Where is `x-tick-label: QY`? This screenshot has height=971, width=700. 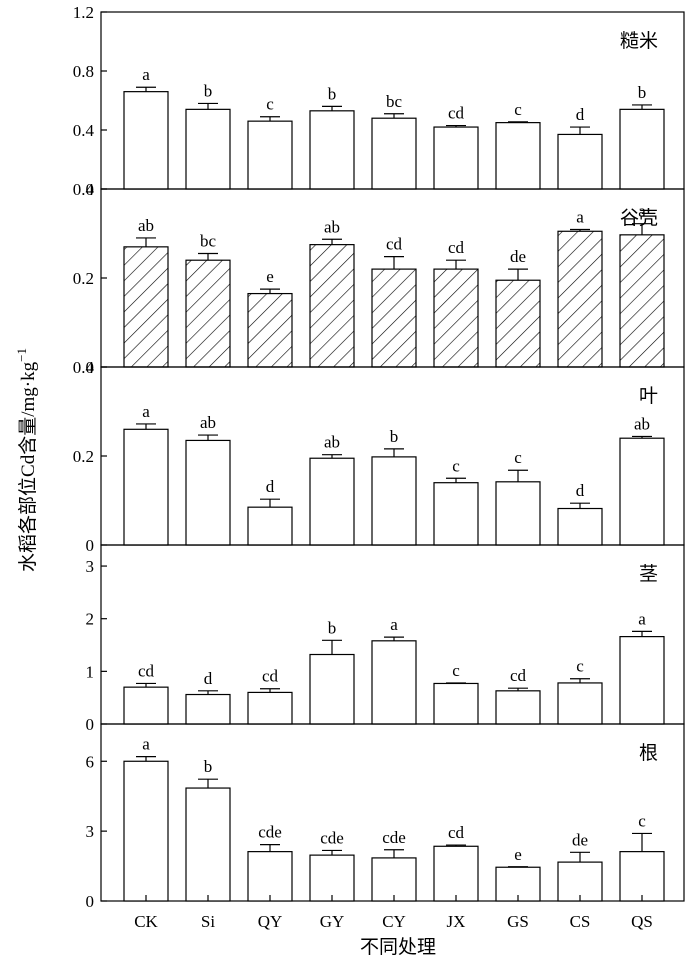
x-tick-label: QY is located at coordinates (270, 921).